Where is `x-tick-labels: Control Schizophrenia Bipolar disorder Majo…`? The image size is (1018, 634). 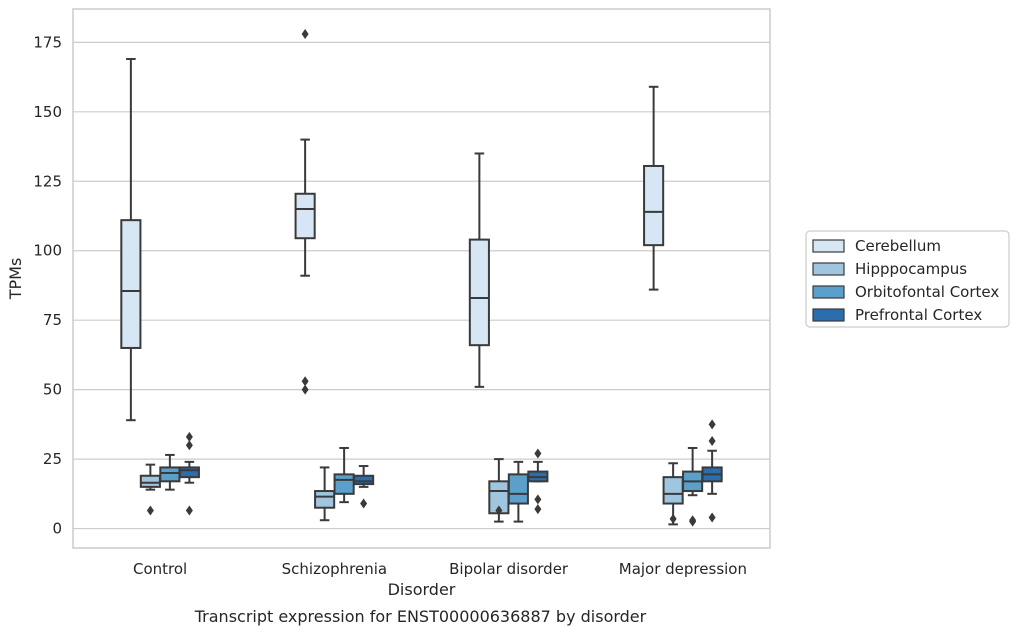
x-tick-labels: Control Schizophrenia Bipolar disorder Majo… is located at coordinates (440, 569).